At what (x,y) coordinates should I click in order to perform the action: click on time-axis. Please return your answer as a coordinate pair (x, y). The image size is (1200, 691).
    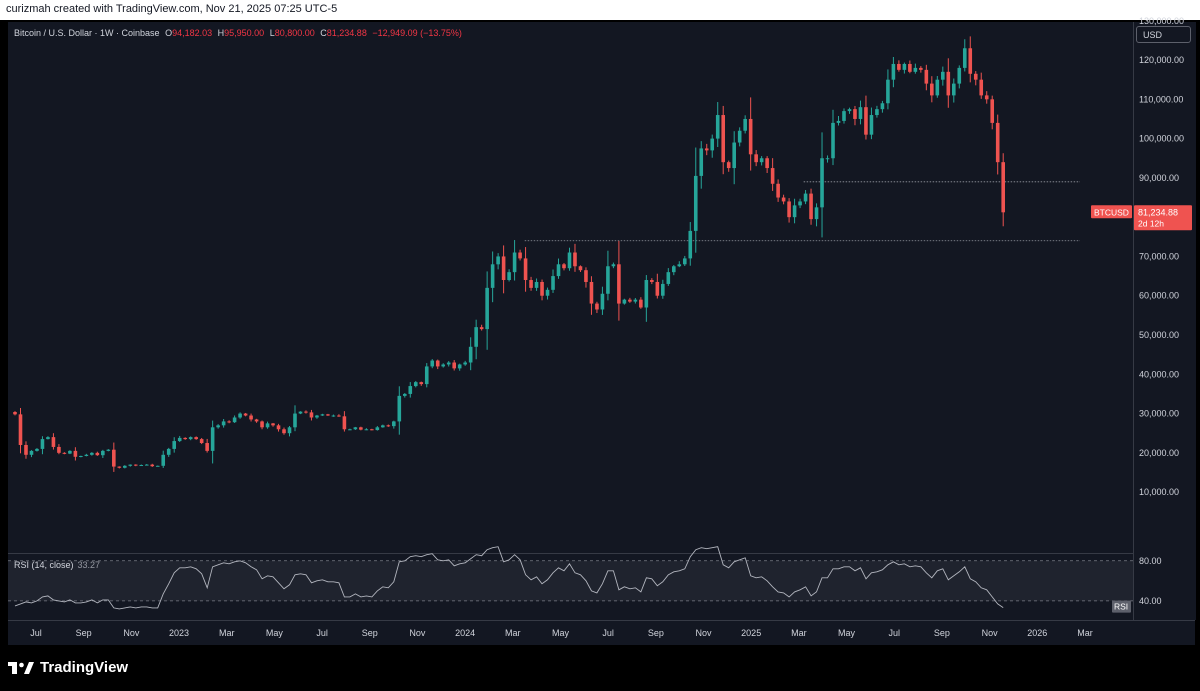
    Looking at the image, I should click on (601, 632).